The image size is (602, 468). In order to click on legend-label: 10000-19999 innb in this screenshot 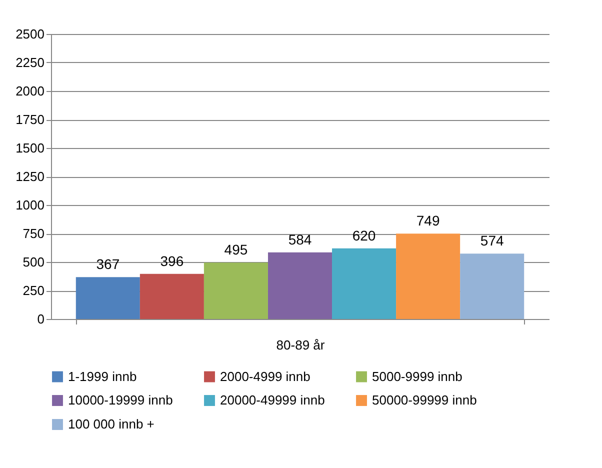, I will do `click(120, 400)`.